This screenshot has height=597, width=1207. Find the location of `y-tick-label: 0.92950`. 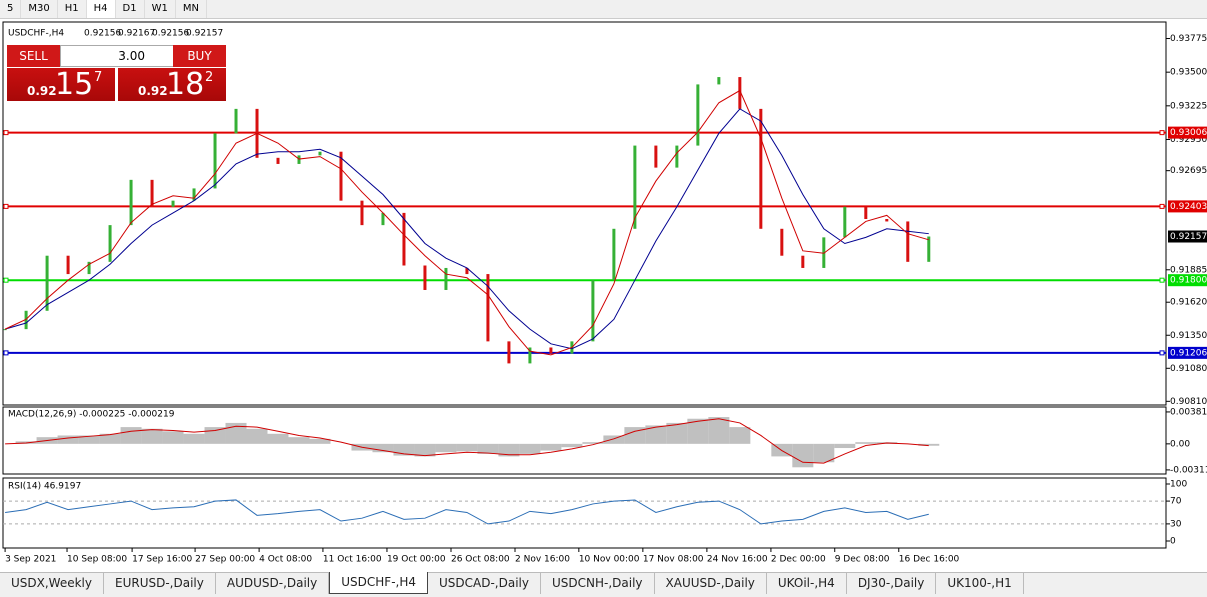

y-tick-label: 0.92950 is located at coordinates (1188, 140).